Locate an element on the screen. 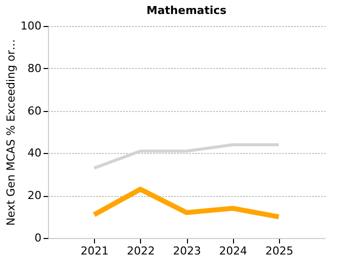  y-tick-label: 40 is located at coordinates (35, 153).